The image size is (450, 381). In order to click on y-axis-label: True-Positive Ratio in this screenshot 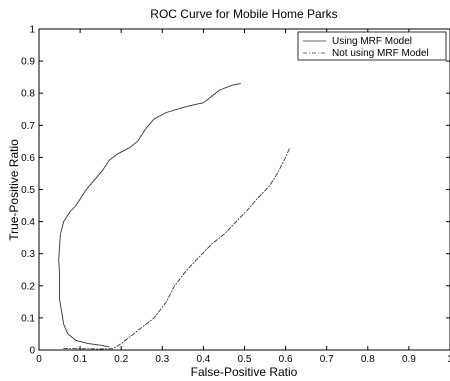, I will do `click(14, 190)`.